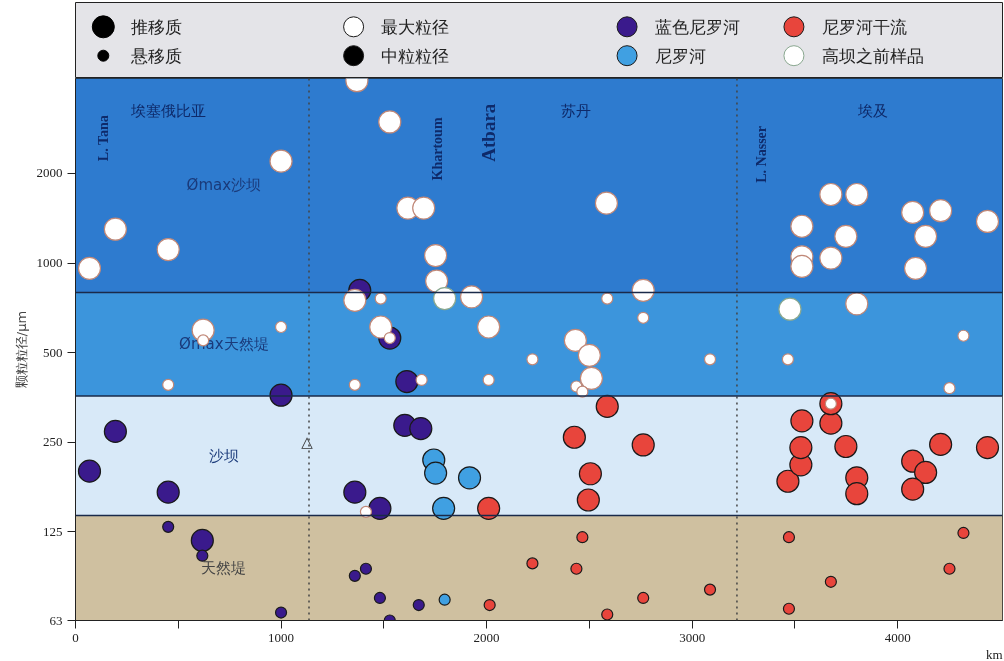  Describe the element at coordinates (486, 637) in the screenshot. I see `x-tick-label: 2000` at that location.